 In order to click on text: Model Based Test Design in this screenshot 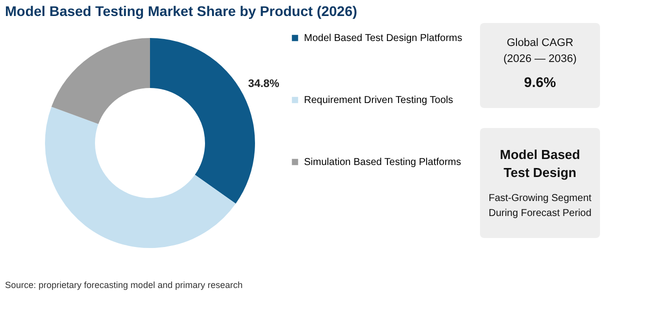, I will do `click(540, 163)`.